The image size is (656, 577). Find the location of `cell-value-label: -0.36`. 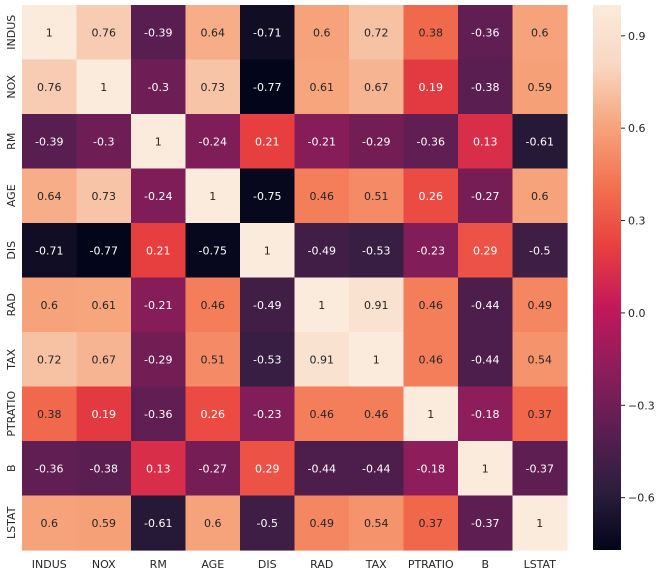

cell-value-label: -0.36 is located at coordinates (431, 141).